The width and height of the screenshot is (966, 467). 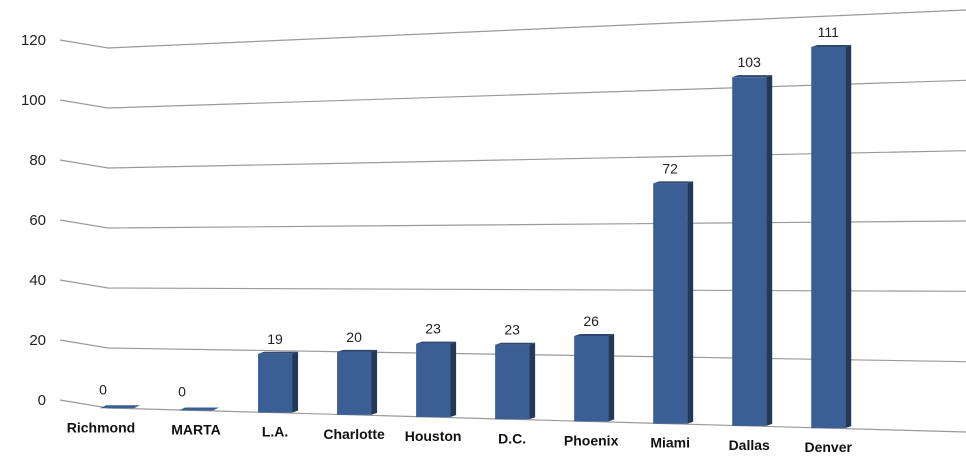 What do you see at coordinates (33, 40) in the screenshot?
I see `y-tick-label: 120` at bounding box center [33, 40].